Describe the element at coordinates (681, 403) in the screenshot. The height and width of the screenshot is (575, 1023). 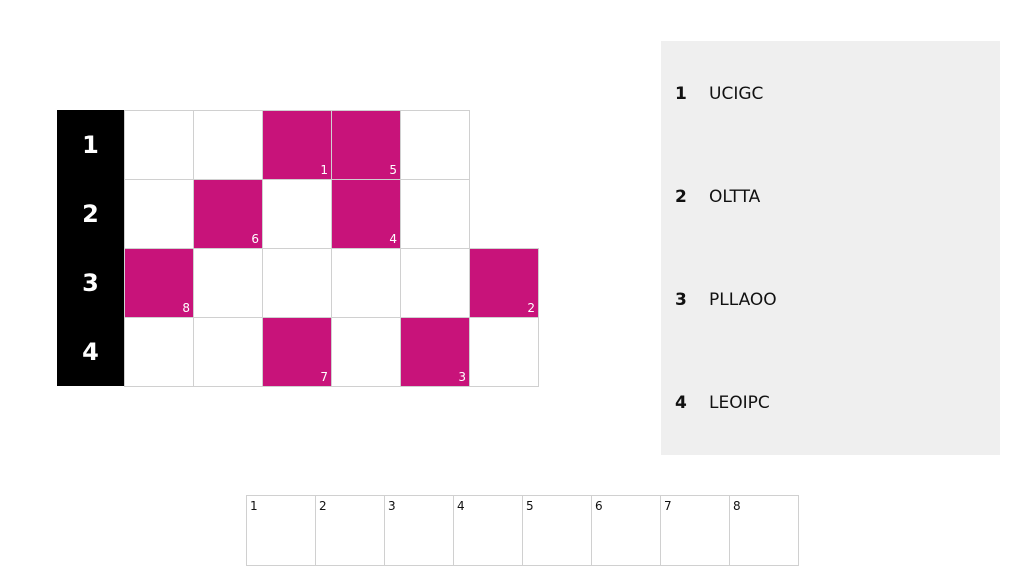
I see `clue-number: 4` at that location.